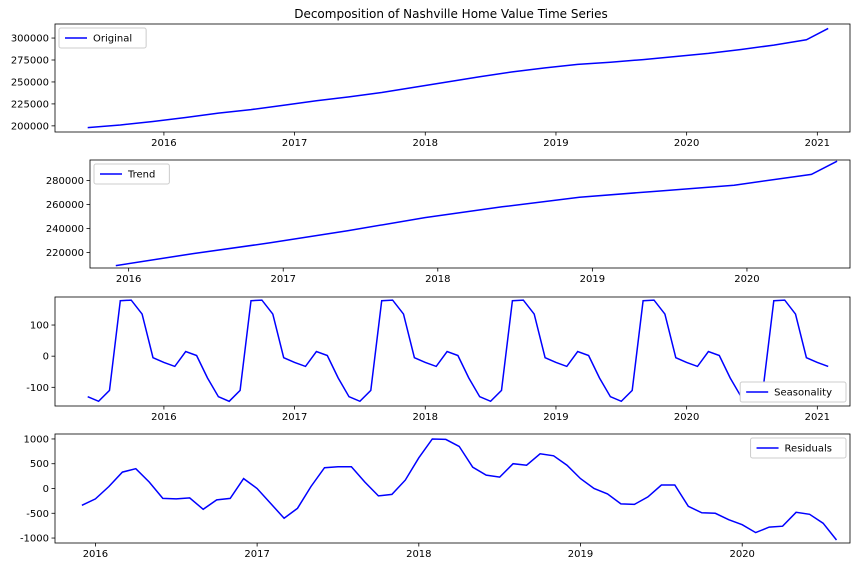 The image size is (856, 568). What do you see at coordinates (112, 39) in the screenshot?
I see `legend-label-original: Original` at bounding box center [112, 39].